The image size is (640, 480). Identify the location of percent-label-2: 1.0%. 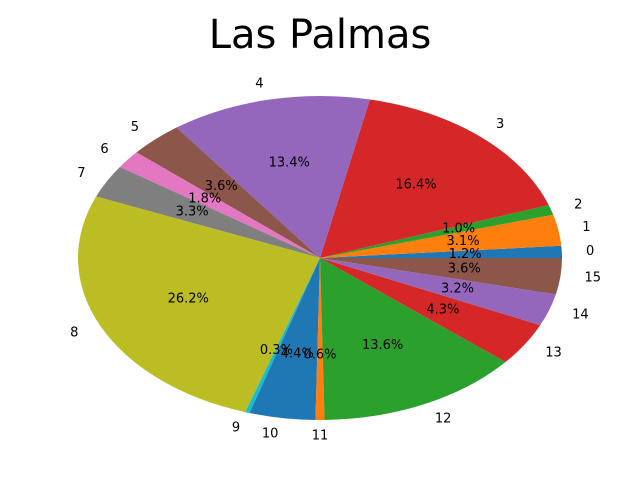
(458, 229).